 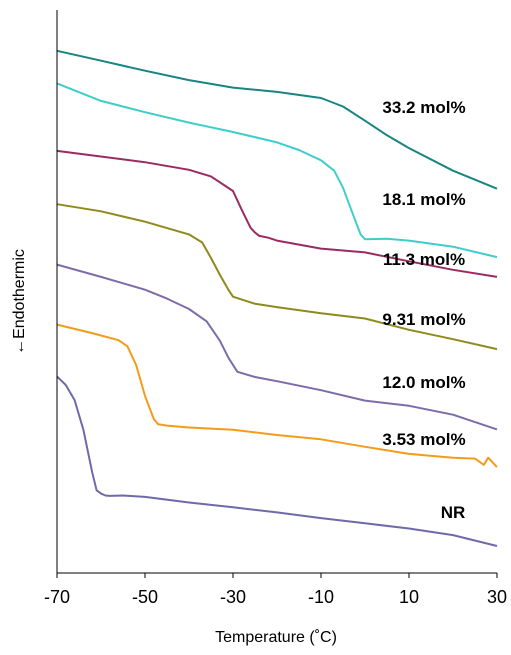 What do you see at coordinates (423, 107) in the screenshot?
I see `series-label-0: 33.2 mol%` at bounding box center [423, 107].